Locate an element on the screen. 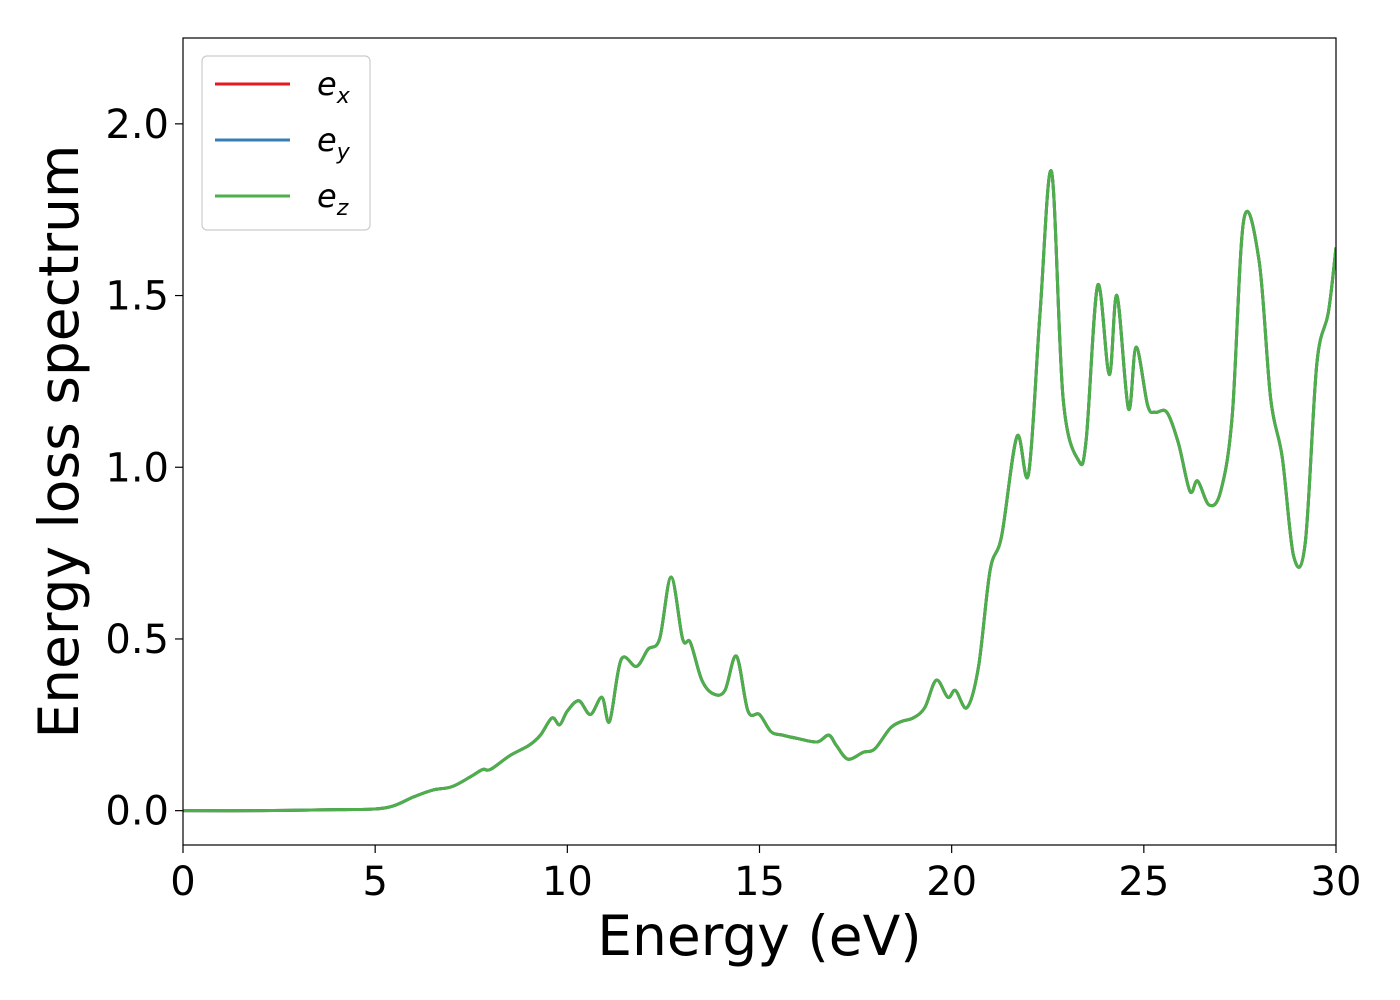 This screenshot has height=1000, width=1400. y-axis-ticks: 0.0 0.5 1.0 1.5 2.0 is located at coordinates (144, 468).